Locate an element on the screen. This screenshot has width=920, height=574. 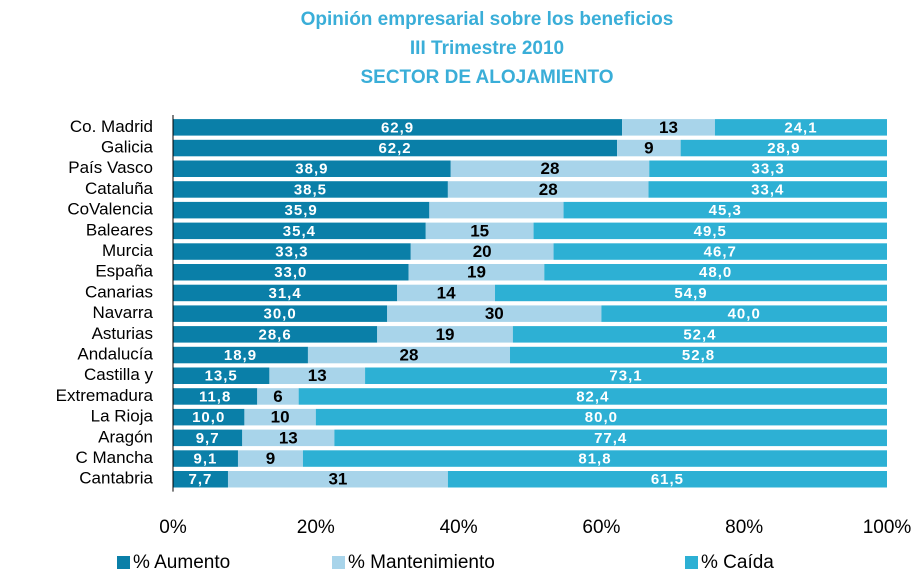
value-label: 18,9 is located at coordinates (240, 355).